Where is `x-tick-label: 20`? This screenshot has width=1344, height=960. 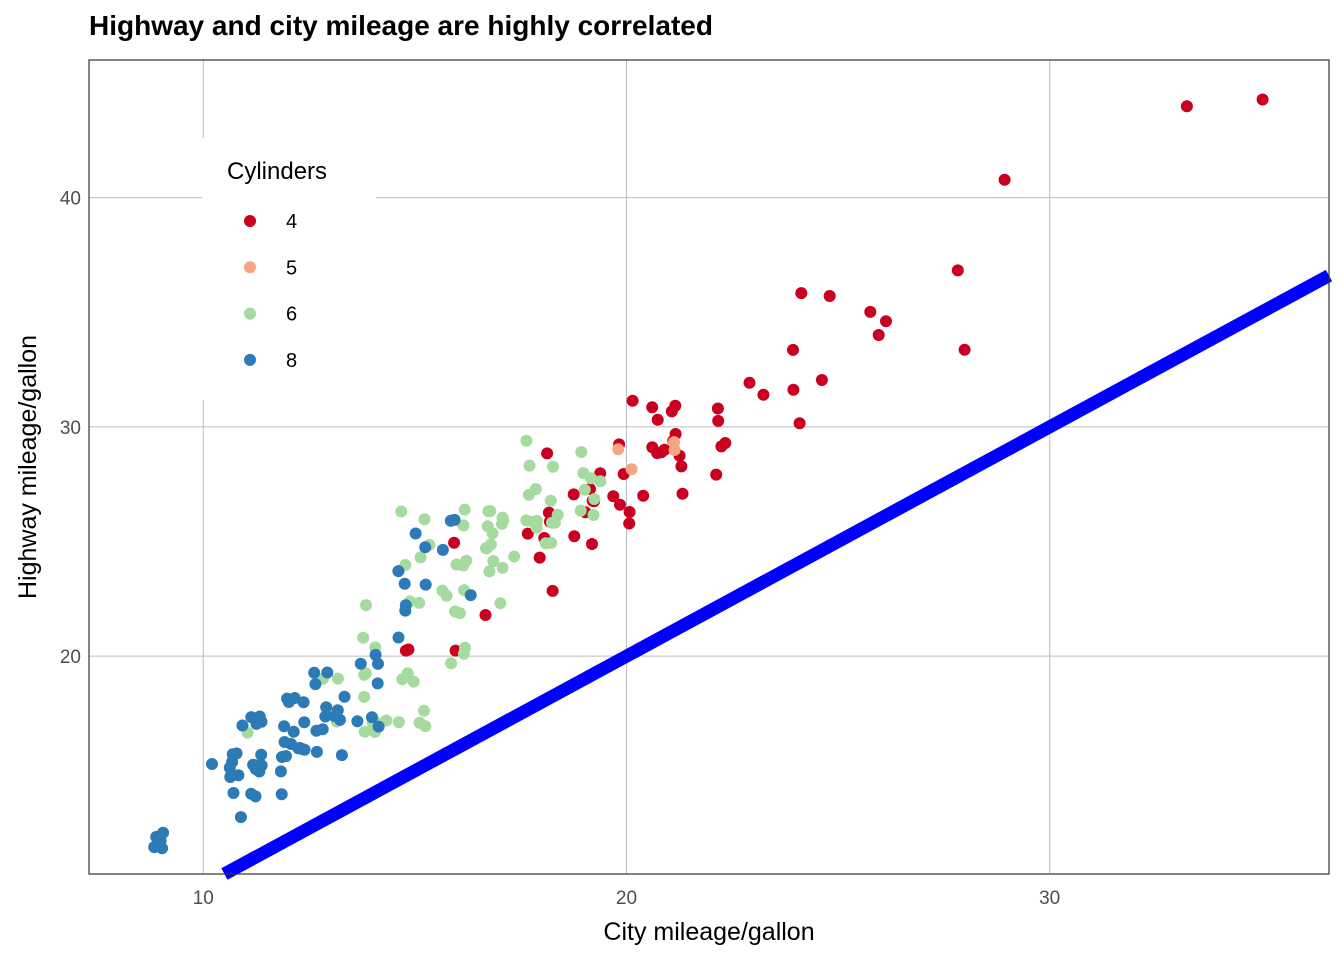 x-tick-label: 20 is located at coordinates (626, 898).